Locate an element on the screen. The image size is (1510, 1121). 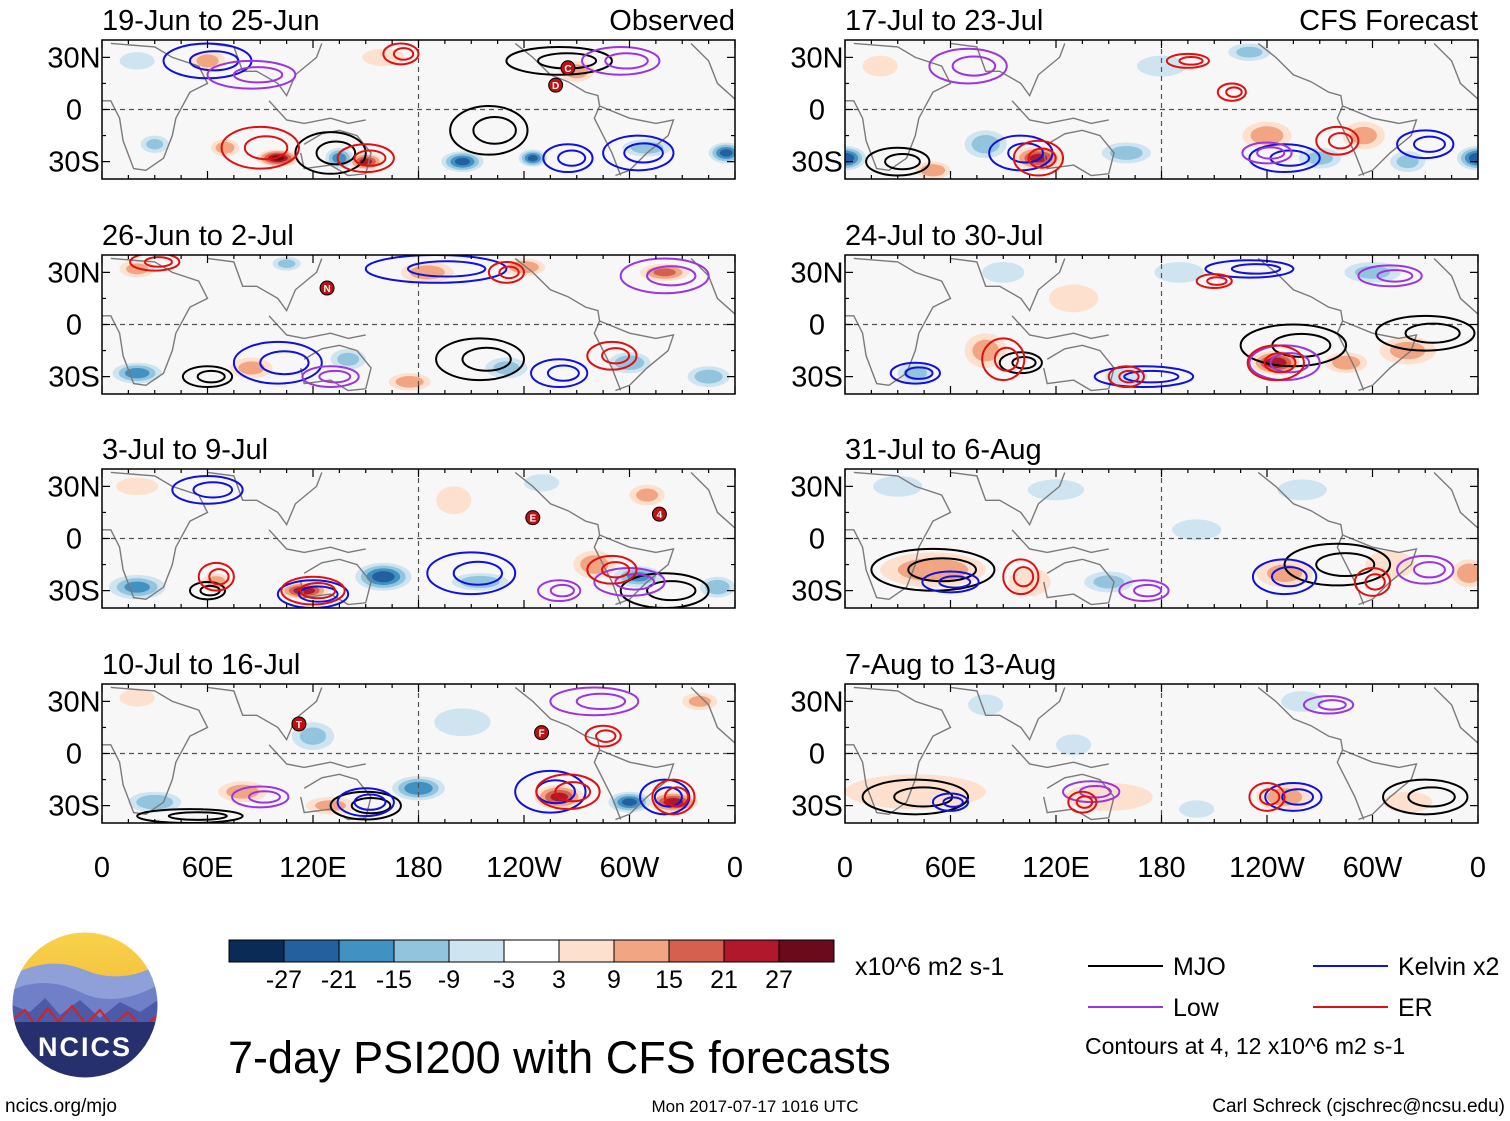
storm-label: D is located at coordinates (555, 86).